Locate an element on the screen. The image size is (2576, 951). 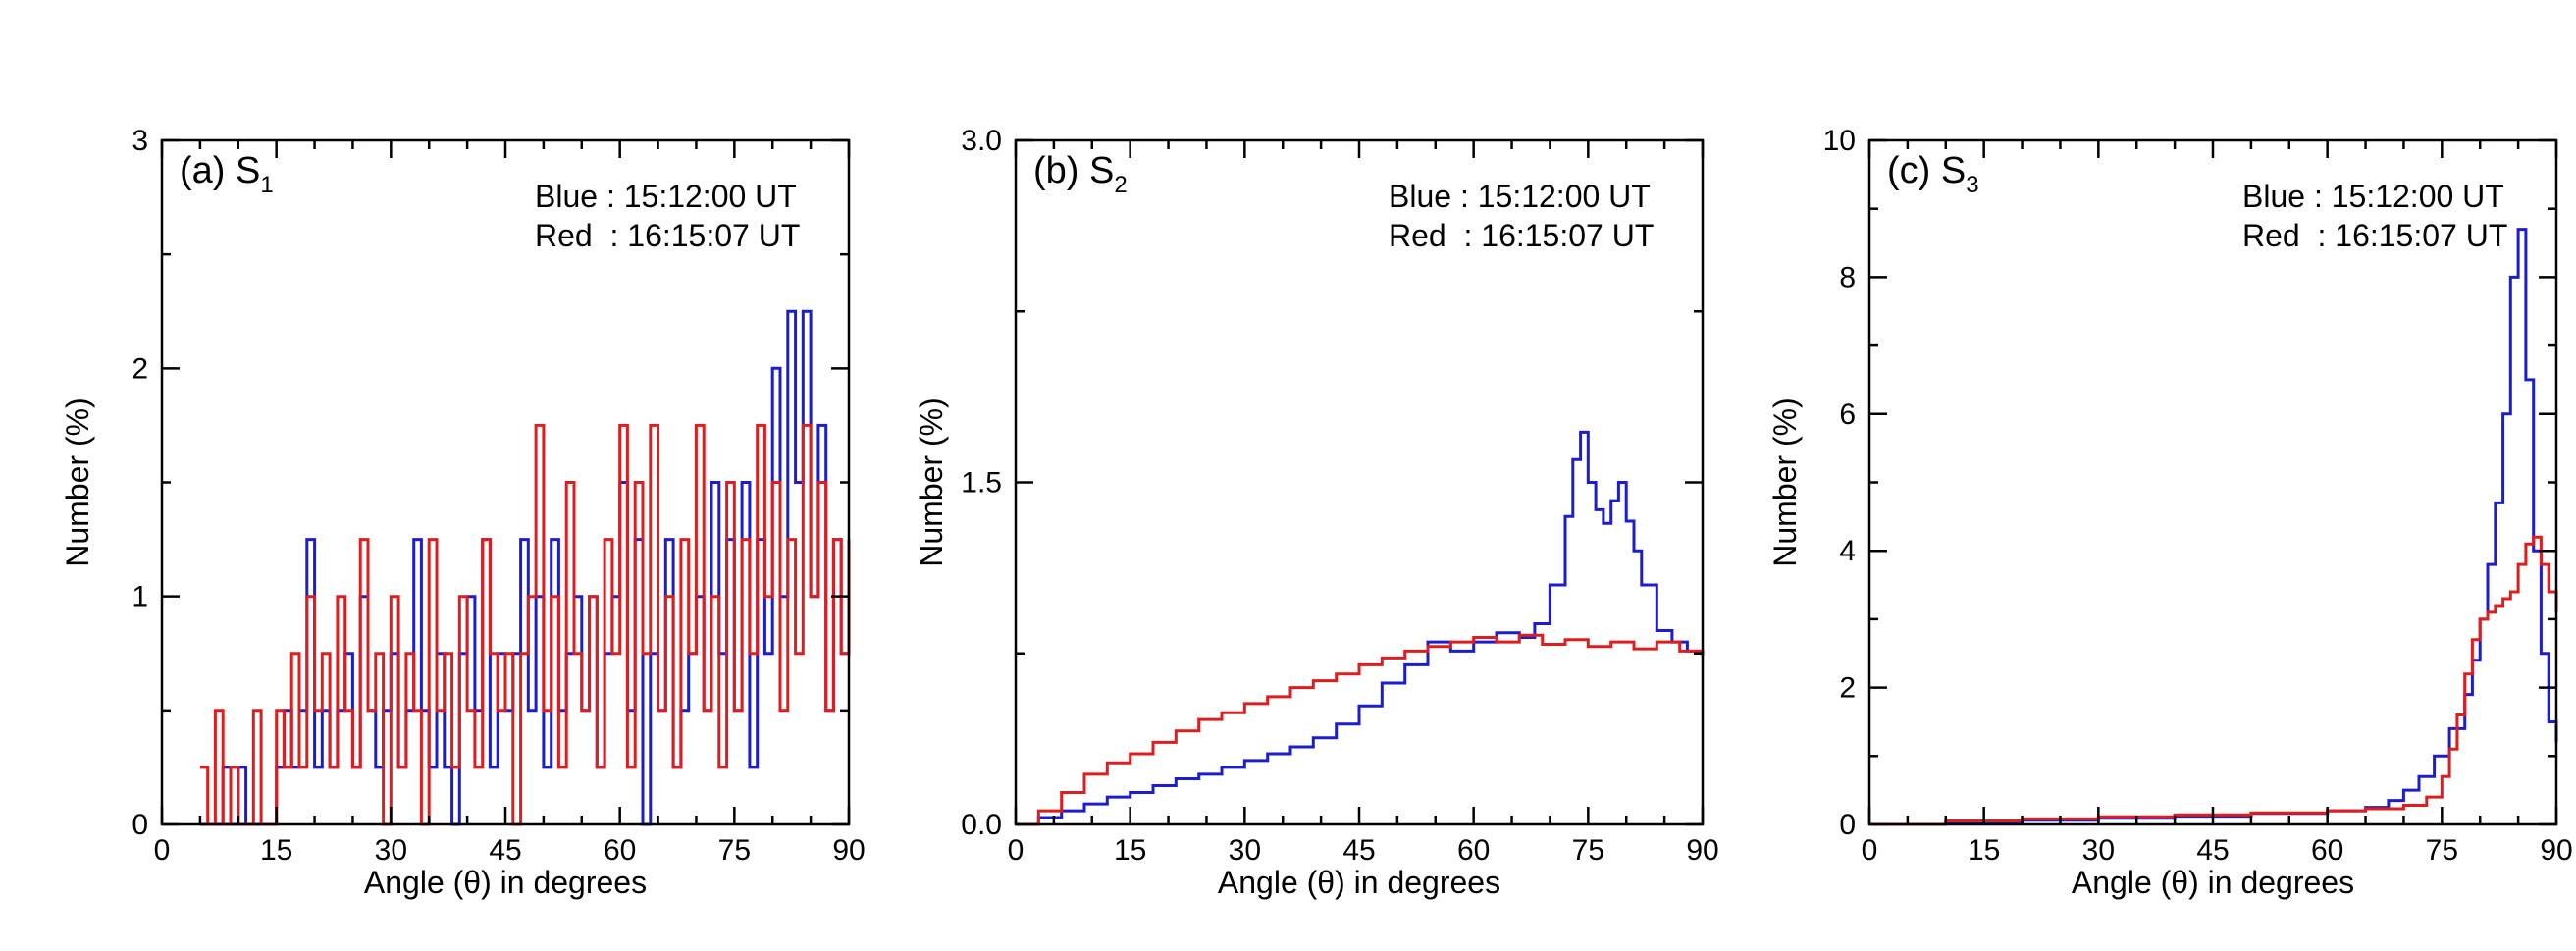
panel-title: (c) S3 is located at coordinates (1933, 174).